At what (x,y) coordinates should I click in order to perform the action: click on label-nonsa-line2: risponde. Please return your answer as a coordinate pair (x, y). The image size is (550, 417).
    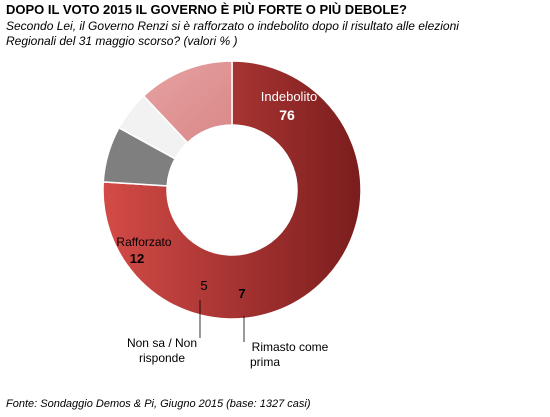
    Looking at the image, I should click on (162, 358).